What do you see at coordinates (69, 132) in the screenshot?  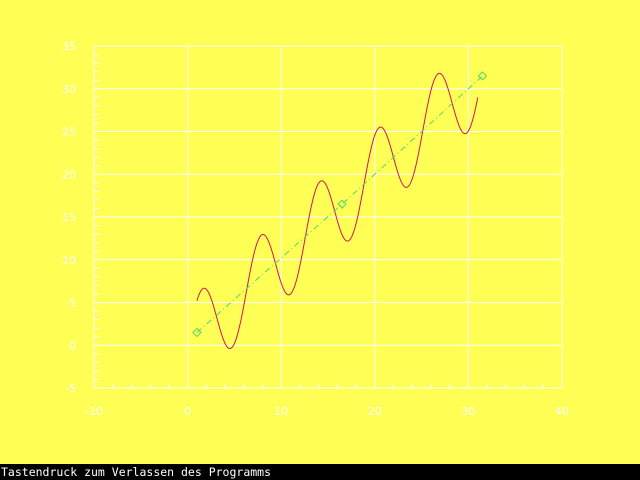 I see `y-tick-label: 25` at bounding box center [69, 132].